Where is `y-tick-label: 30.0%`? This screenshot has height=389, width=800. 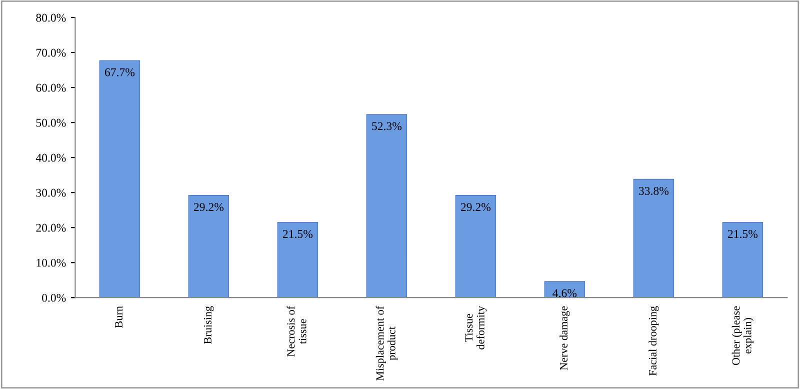
y-tick-label: 30.0% is located at coordinates (51, 192).